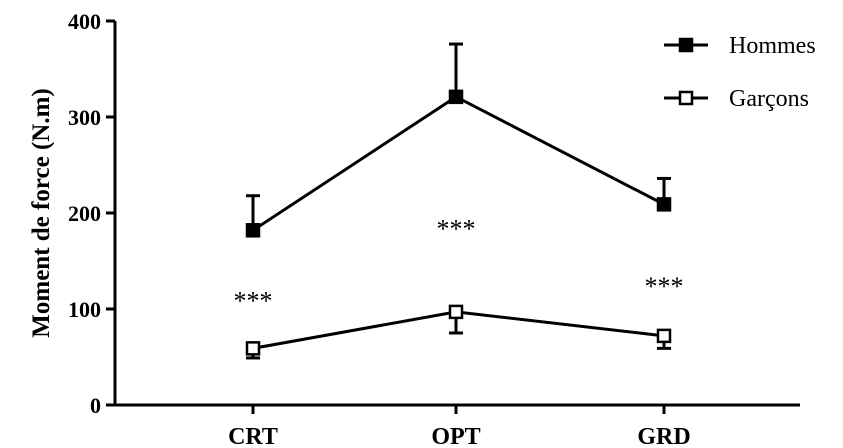 This screenshot has height=448, width=843. Describe the element at coordinates (84, 213) in the screenshot. I see `y-tick-label: 200` at that location.